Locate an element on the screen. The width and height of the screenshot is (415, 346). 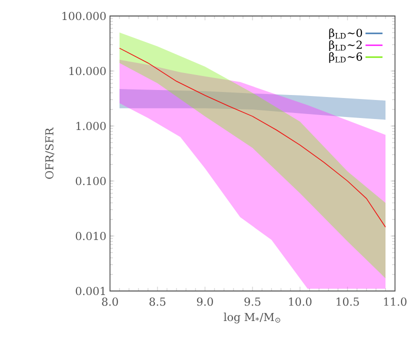
legend-label: β$_{LD}$~6 is located at coordinates (345, 57).